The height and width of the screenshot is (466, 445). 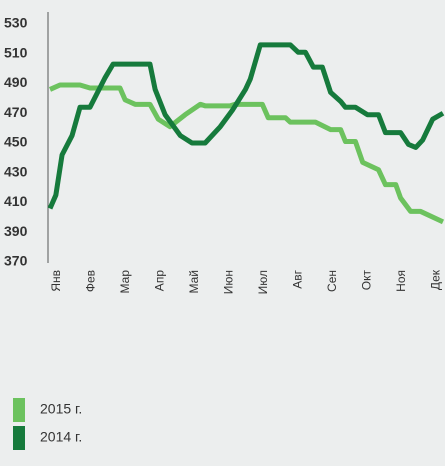 What do you see at coordinates (16, 23) in the screenshot?
I see `y-tick-label: 530` at bounding box center [16, 23].